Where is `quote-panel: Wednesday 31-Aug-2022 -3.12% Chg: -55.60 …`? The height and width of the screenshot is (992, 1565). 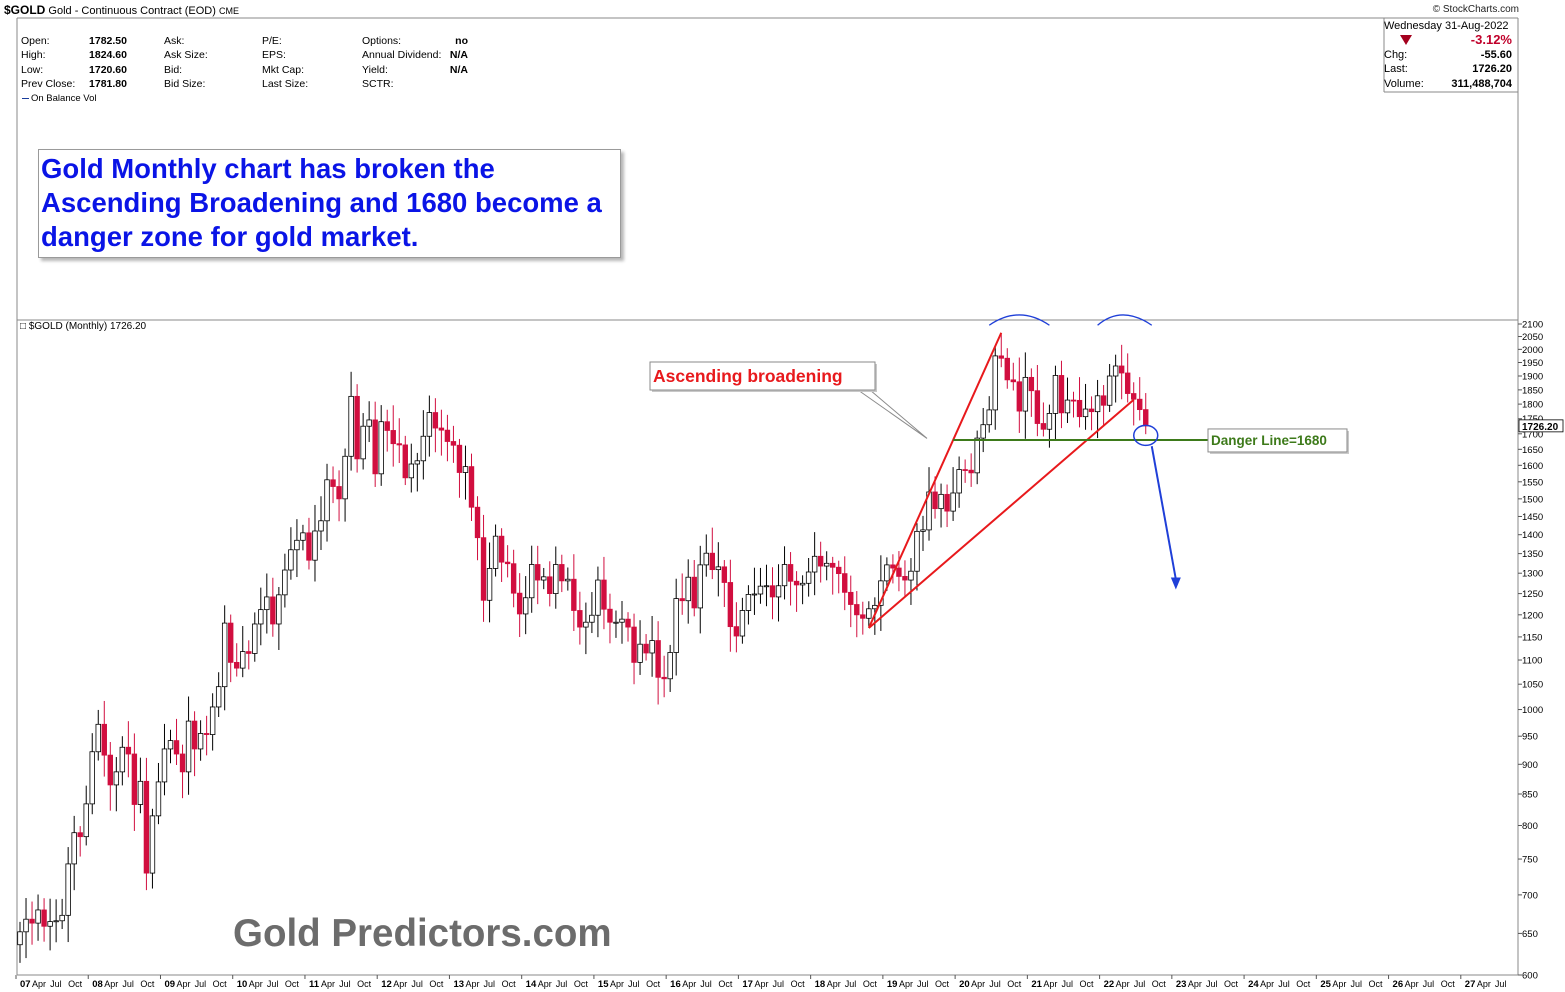
quote-panel: Wednesday 31-Aug-2022 -3.12% Chg: -55.60 … is located at coordinates (1448, 55).